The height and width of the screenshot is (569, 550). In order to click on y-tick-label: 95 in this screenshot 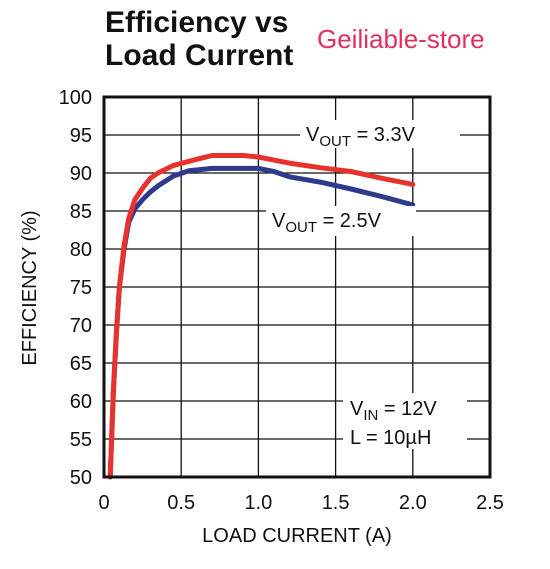, I will do `click(81, 136)`.